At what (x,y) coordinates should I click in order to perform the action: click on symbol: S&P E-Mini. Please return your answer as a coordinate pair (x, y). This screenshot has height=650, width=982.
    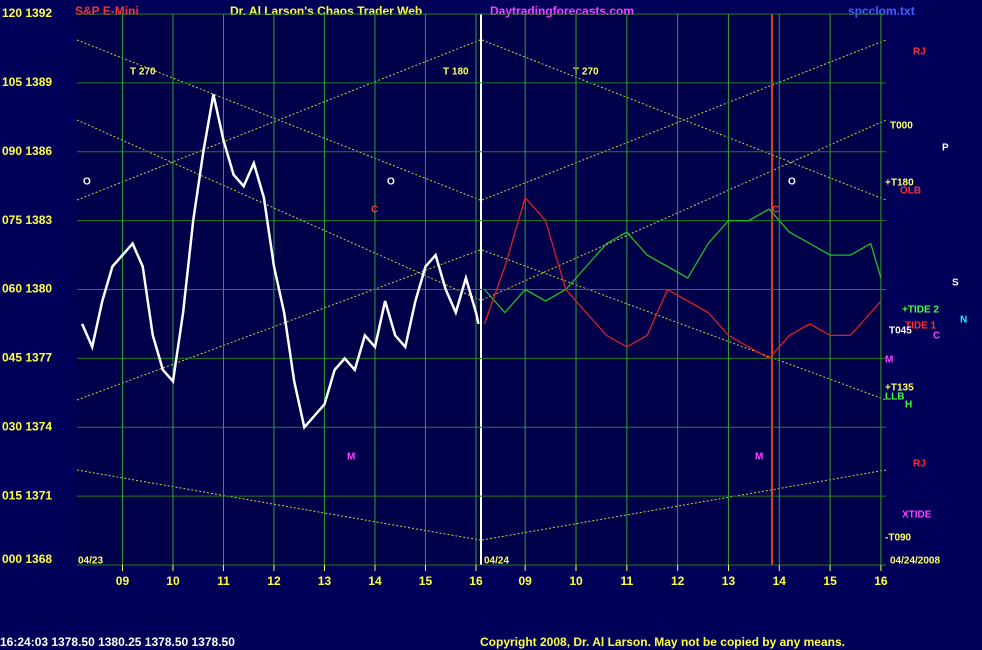
    Looking at the image, I should click on (107, 11).